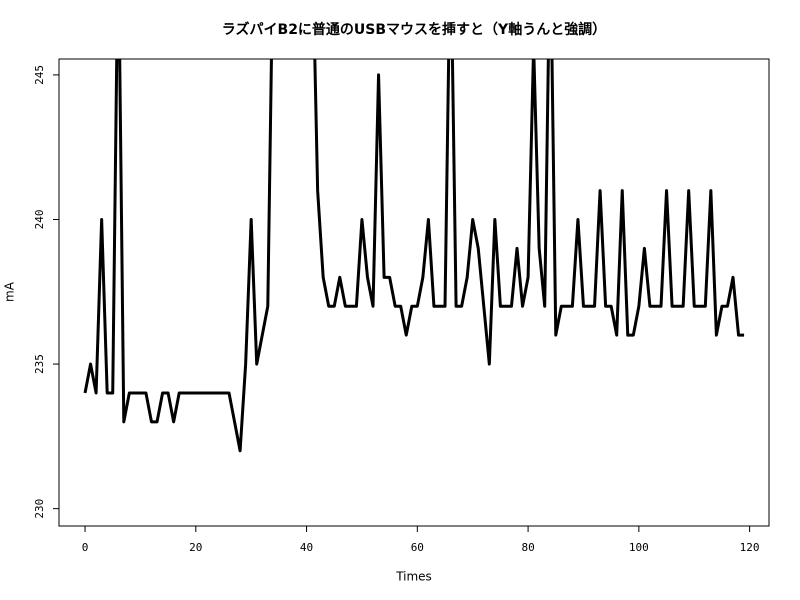 This screenshot has width=800, height=600. I want to click on y-axis-label: mA, so click(10, 291).